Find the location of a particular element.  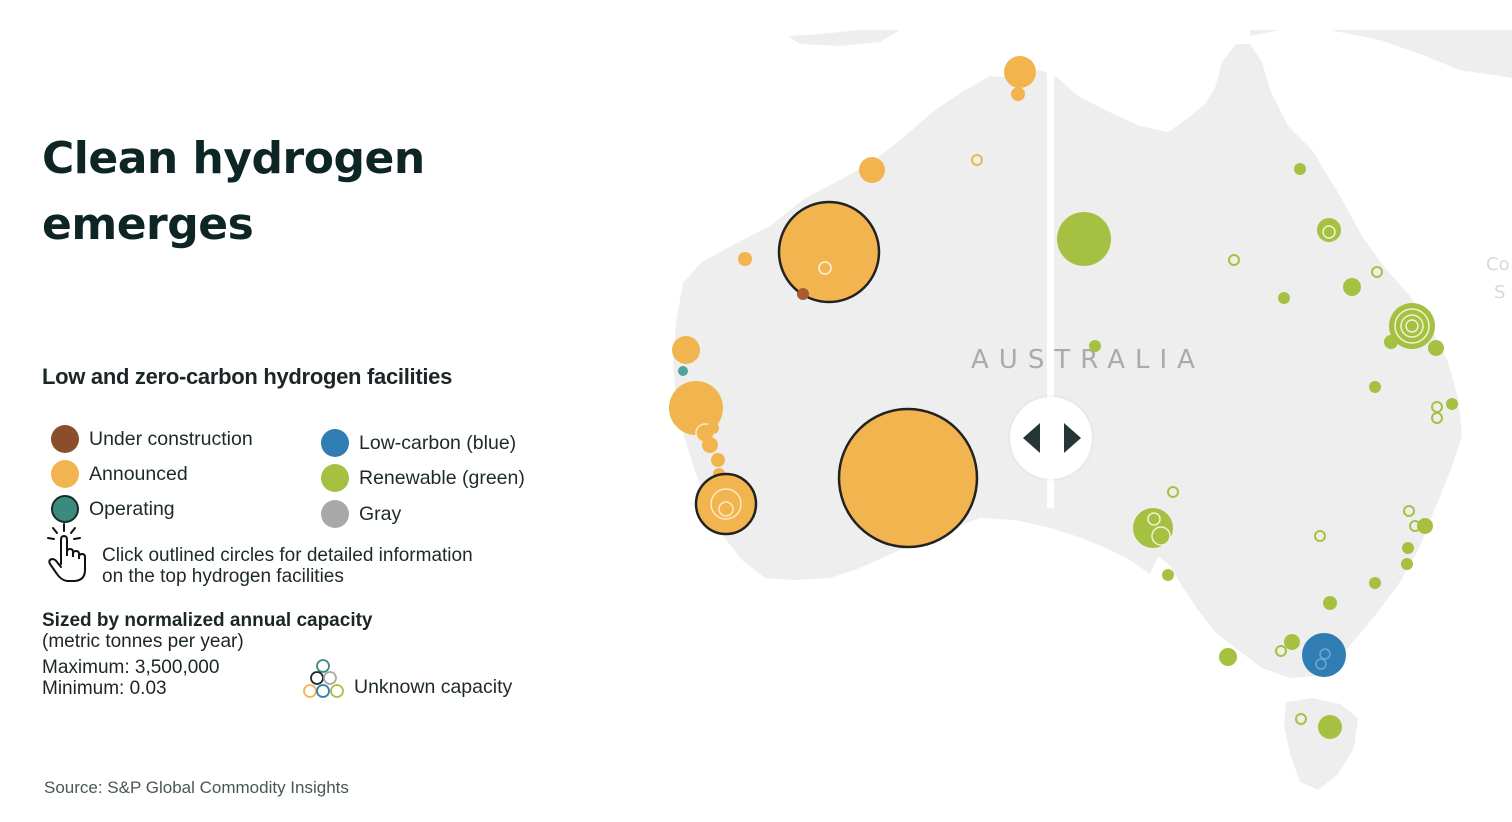

legend-gray: Gray is located at coordinates (361, 514).